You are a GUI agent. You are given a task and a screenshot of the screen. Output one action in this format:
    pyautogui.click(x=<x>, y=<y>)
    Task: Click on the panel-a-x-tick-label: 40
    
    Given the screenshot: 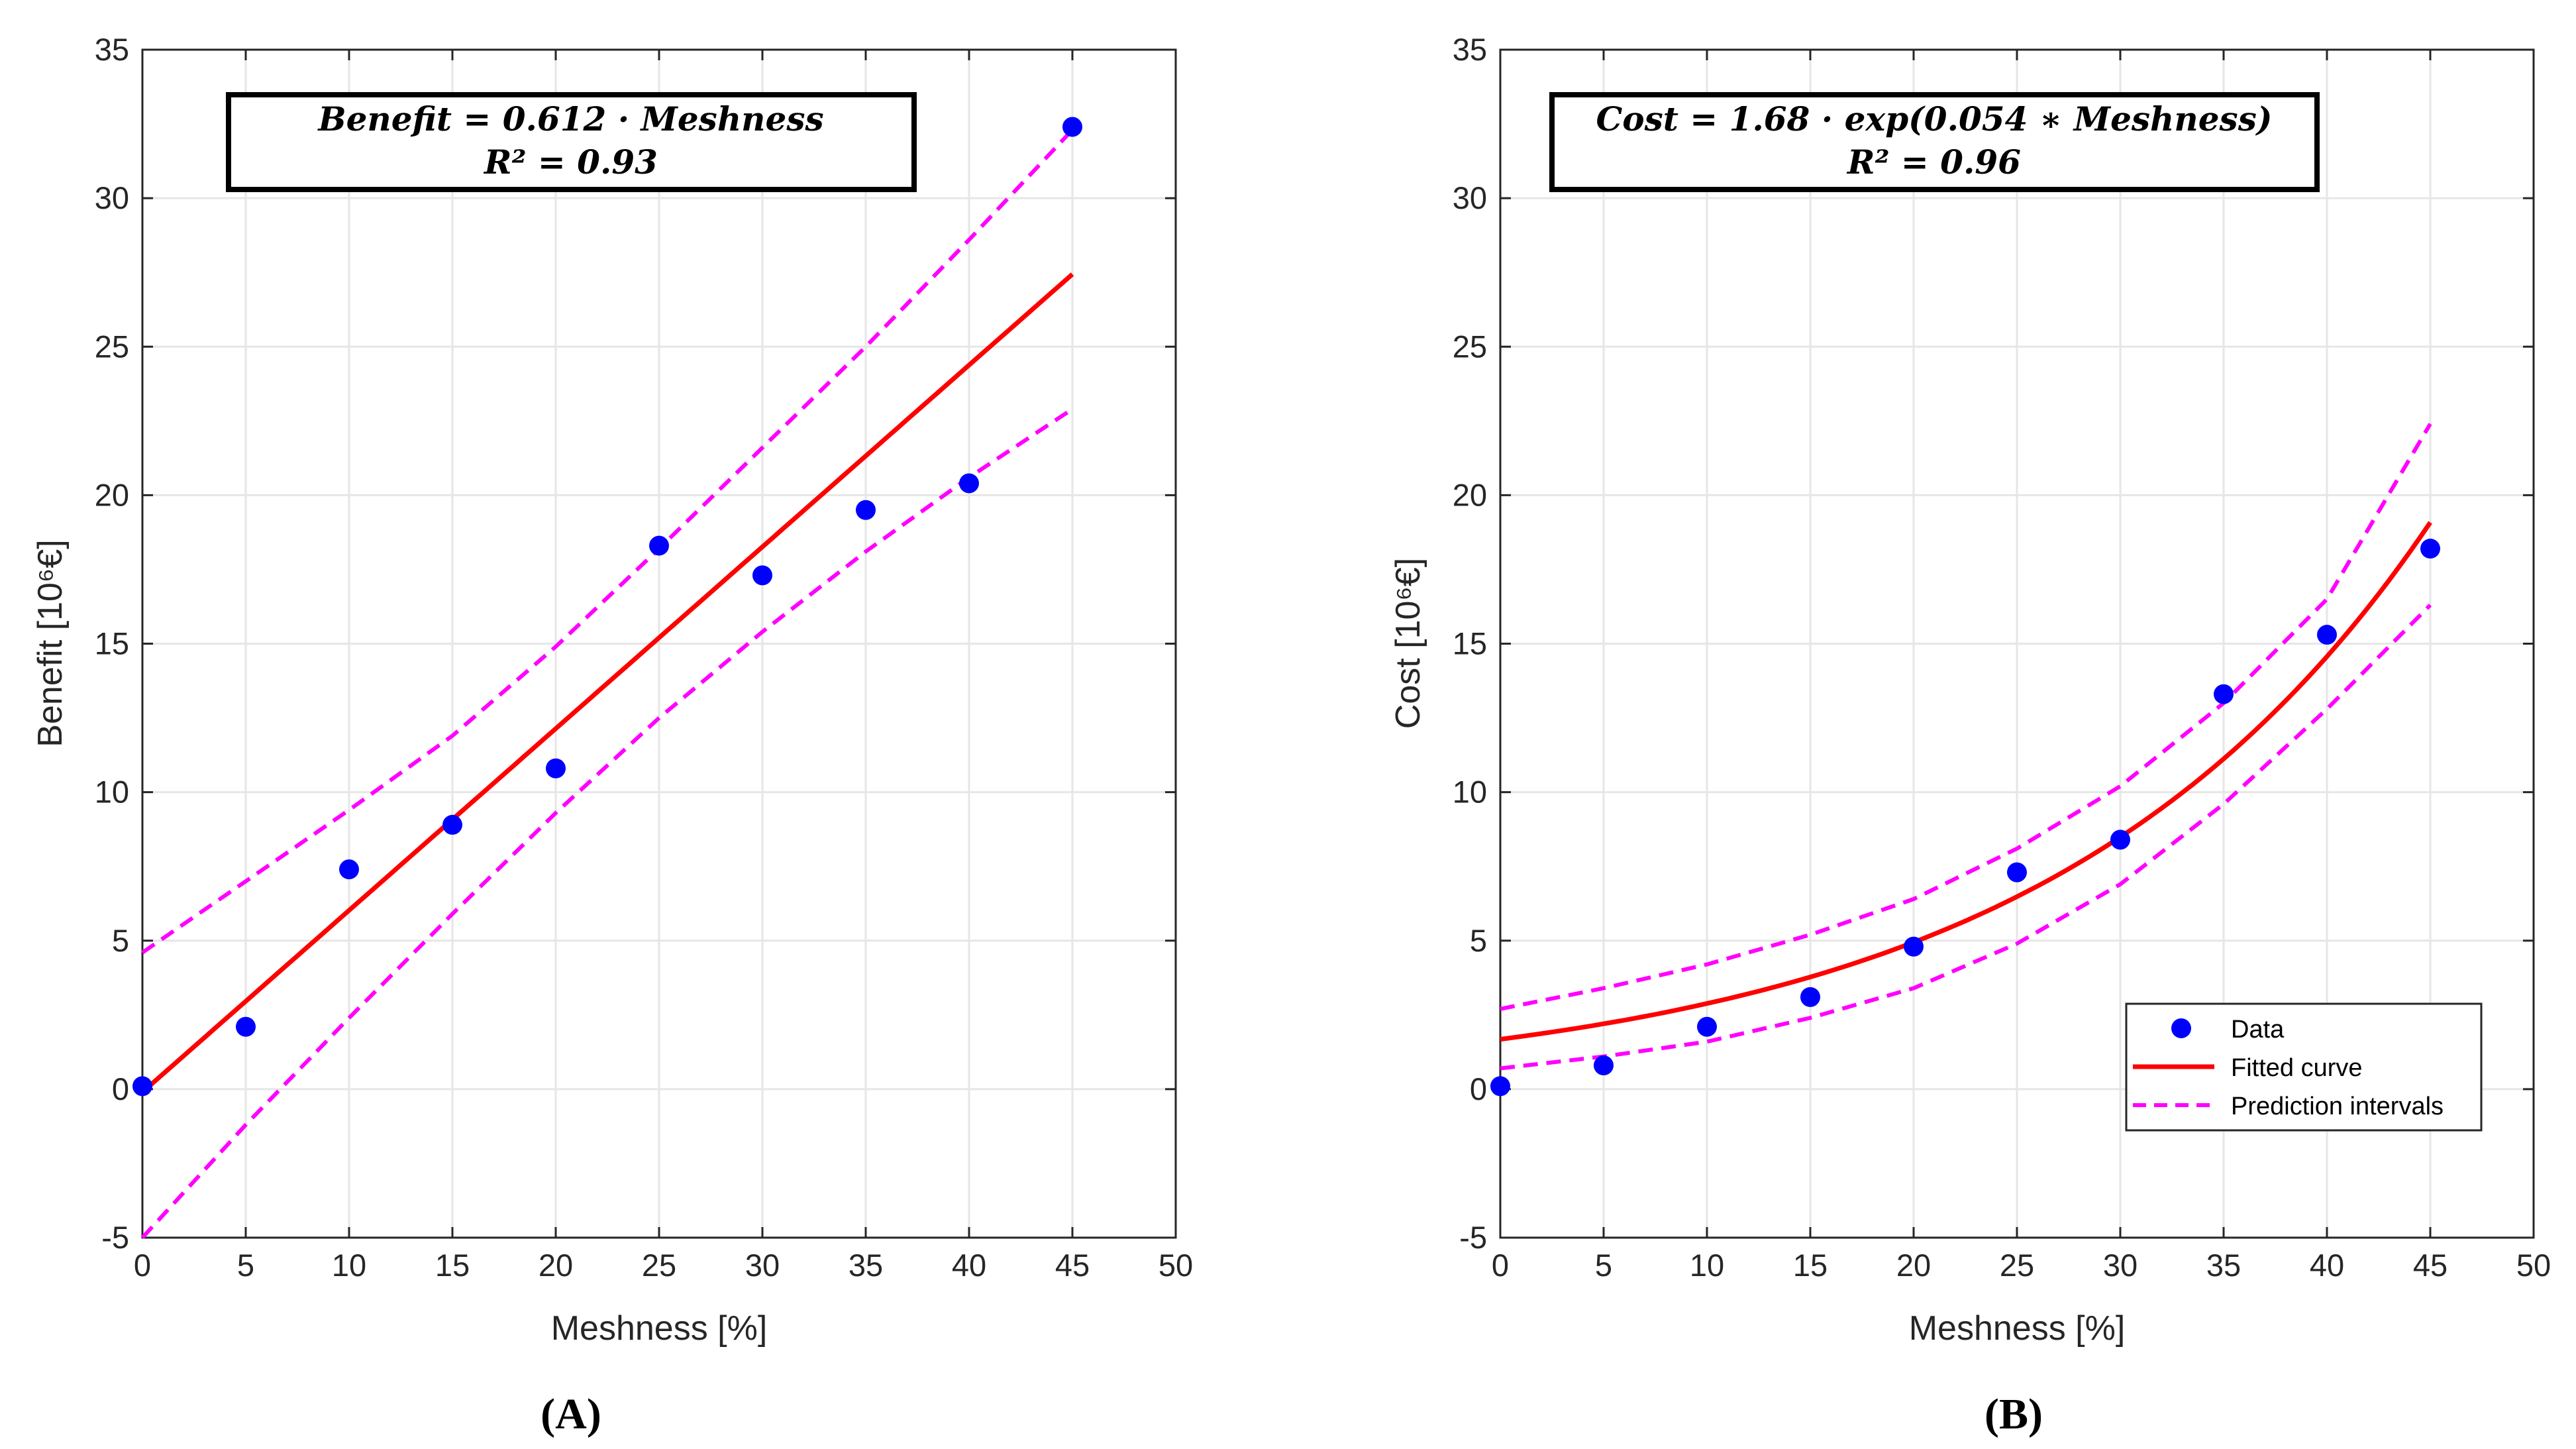 What is the action you would take?
    pyautogui.click(x=969, y=1265)
    